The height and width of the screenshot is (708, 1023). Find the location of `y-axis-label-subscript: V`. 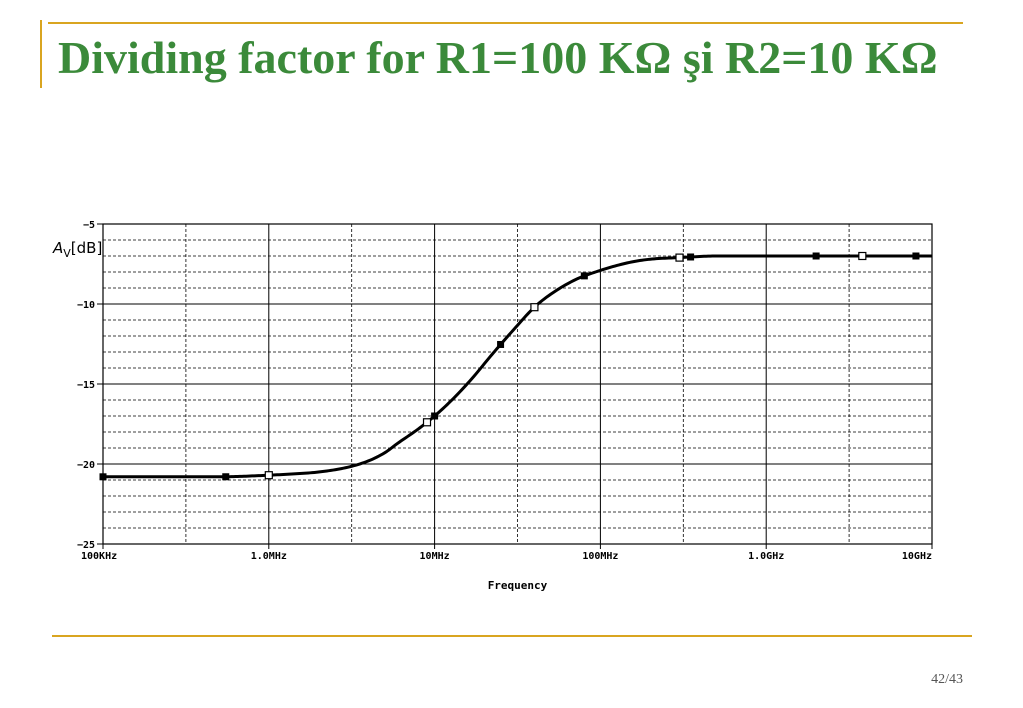

y-axis-label-subscript: V is located at coordinates (67, 253).